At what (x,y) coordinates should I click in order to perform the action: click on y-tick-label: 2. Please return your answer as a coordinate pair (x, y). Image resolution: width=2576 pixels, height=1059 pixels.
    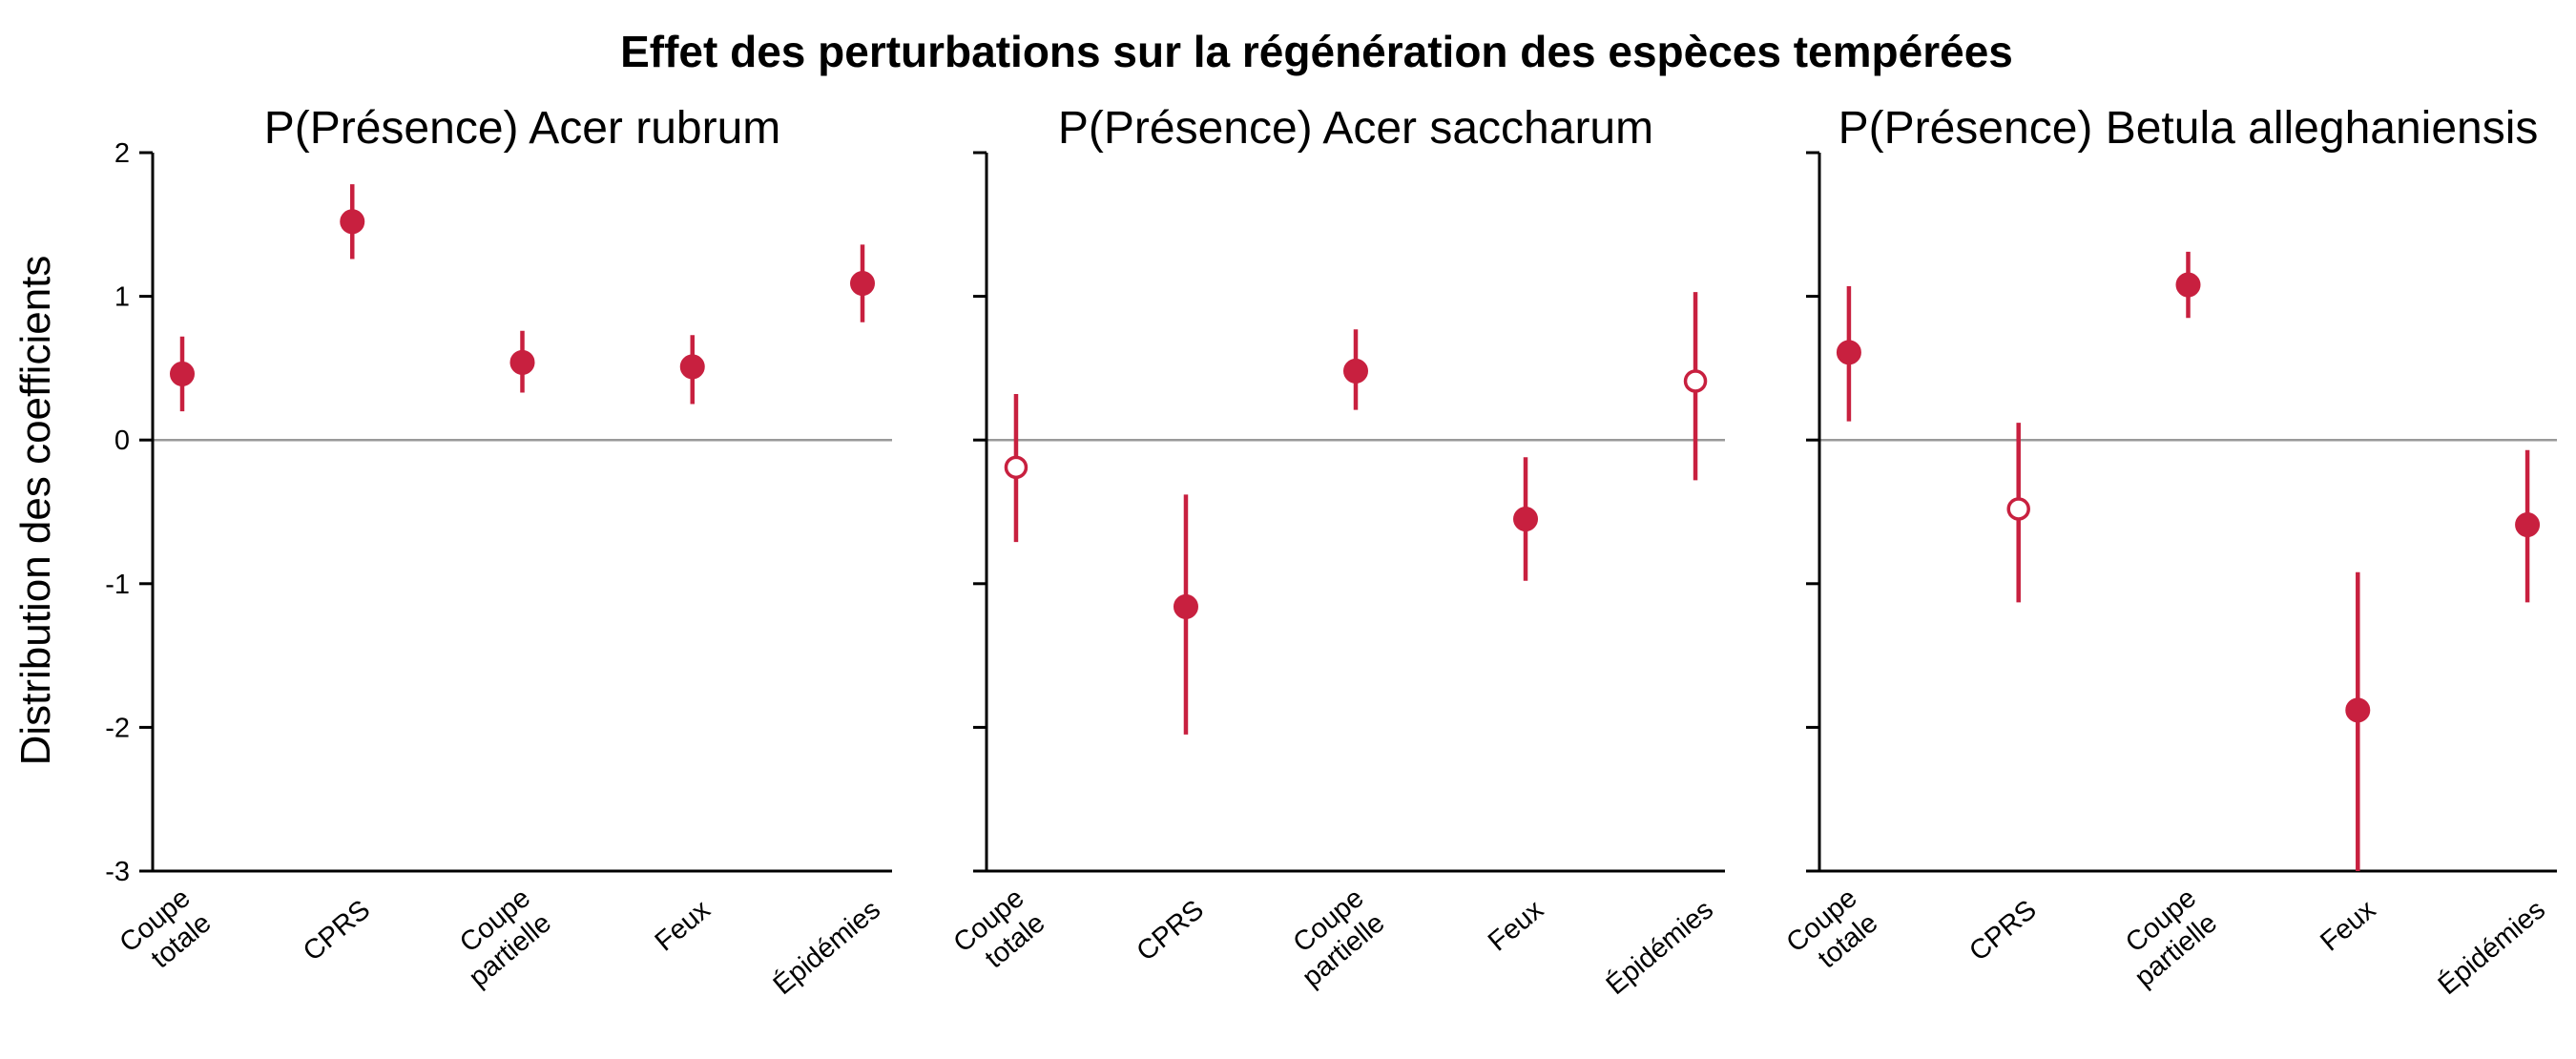
    Looking at the image, I should click on (122, 154).